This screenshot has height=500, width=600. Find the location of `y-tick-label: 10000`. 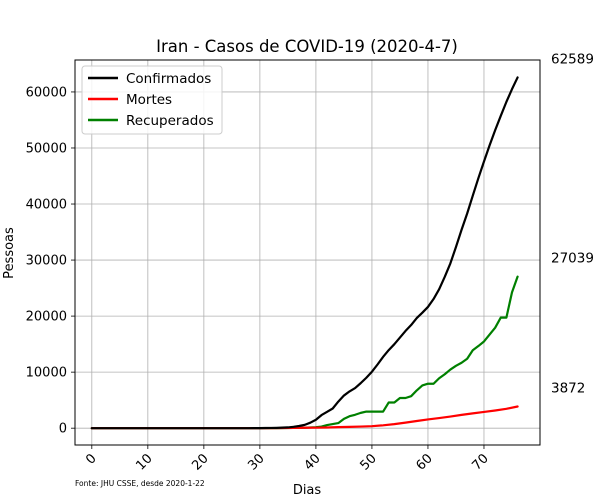

y-tick-label: 10000 is located at coordinates (46, 373).